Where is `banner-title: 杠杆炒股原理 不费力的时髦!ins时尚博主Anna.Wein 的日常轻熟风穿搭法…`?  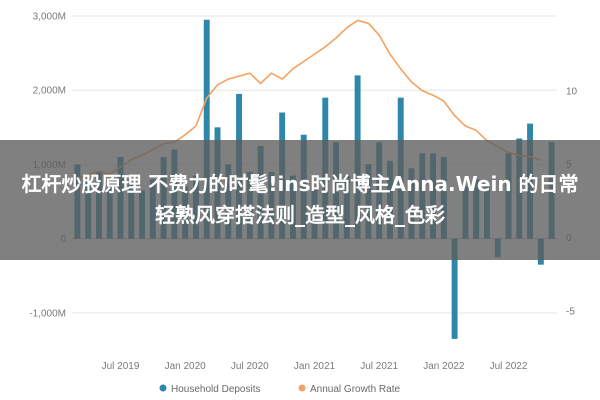
banner-title: 杠杆炒股原理 不费力的时髦!ins时尚博主Anna.Wein 的日常轻熟风穿搭法… is located at coordinates (300, 199).